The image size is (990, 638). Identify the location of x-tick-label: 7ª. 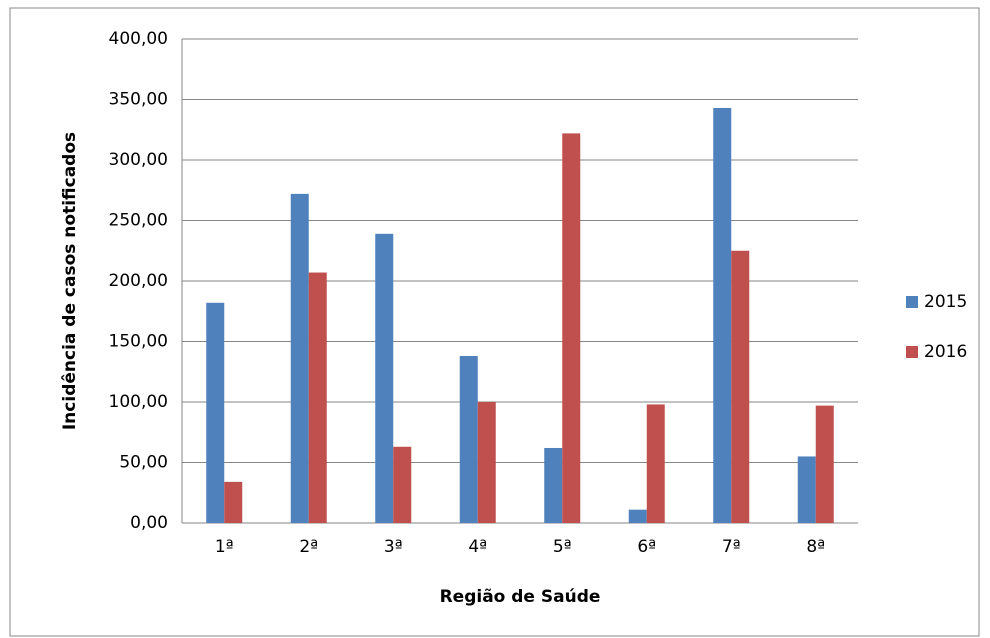
(731, 547).